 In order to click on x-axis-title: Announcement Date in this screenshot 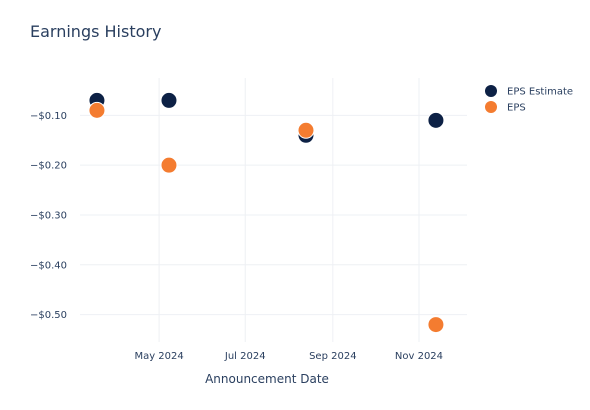, I will do `click(267, 379)`.